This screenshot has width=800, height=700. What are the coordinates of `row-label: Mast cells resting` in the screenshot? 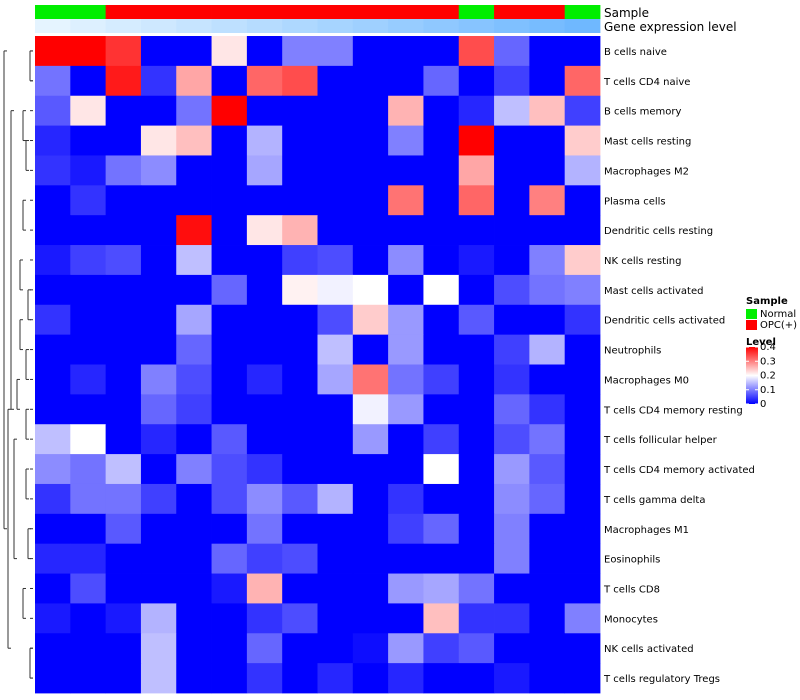 It's located at (647, 142).